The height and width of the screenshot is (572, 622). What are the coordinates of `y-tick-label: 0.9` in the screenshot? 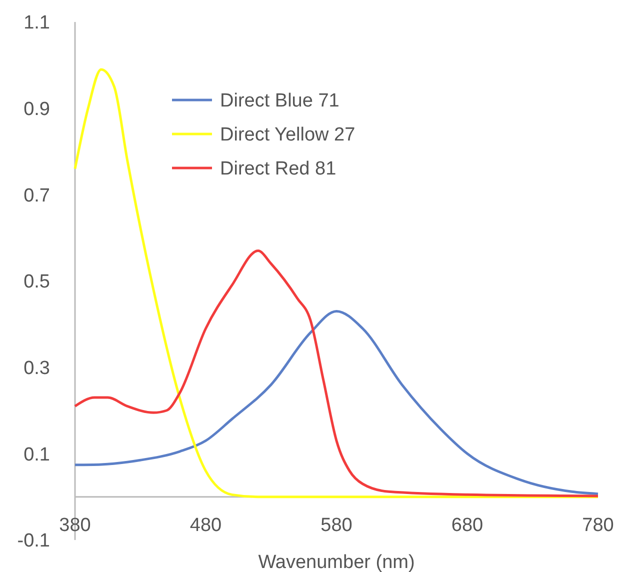 It's located at (37, 109).